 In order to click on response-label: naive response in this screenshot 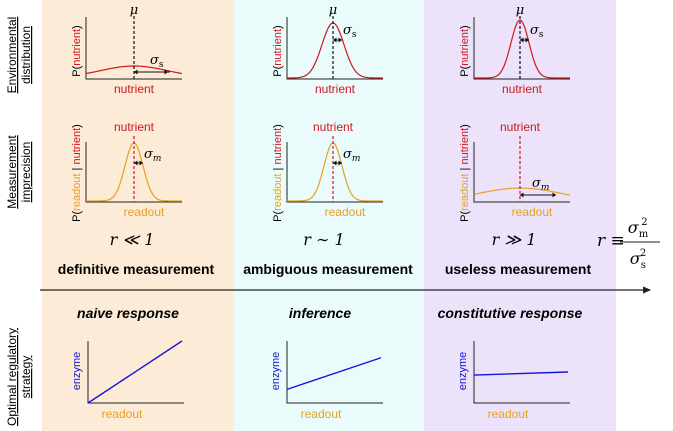, I will do `click(128, 313)`.